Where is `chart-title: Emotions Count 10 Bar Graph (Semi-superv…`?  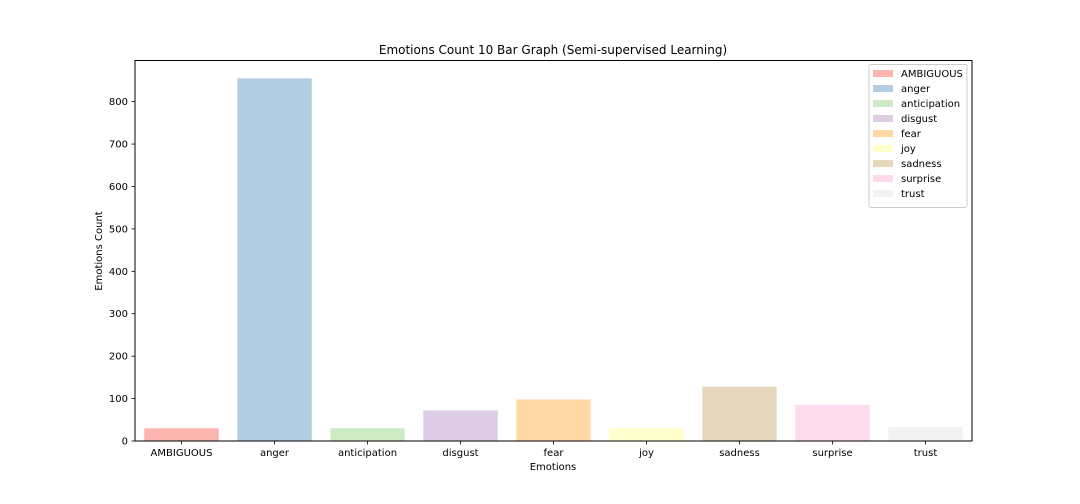 chart-title: Emotions Count 10 Bar Graph (Semi-superv… is located at coordinates (553, 50).